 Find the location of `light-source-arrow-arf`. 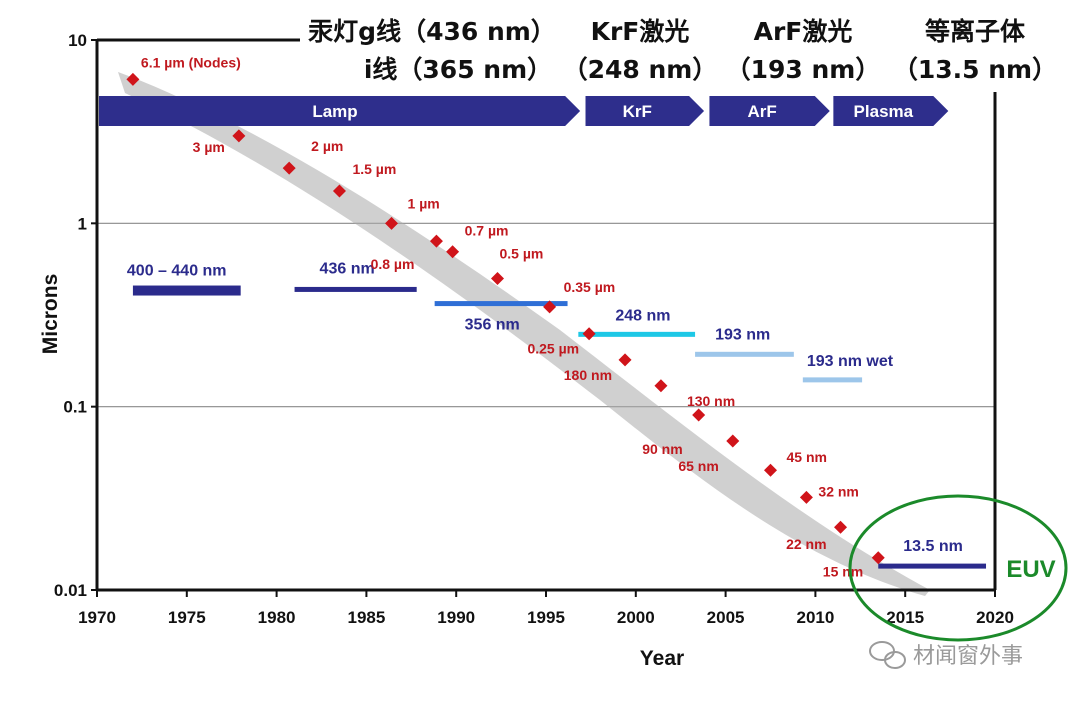

light-source-arrow-arf is located at coordinates (769, 111).